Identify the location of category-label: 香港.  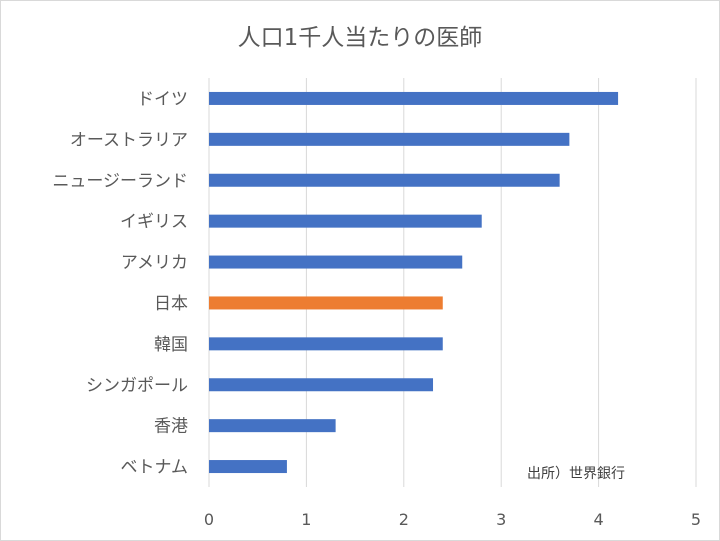
(171, 427).